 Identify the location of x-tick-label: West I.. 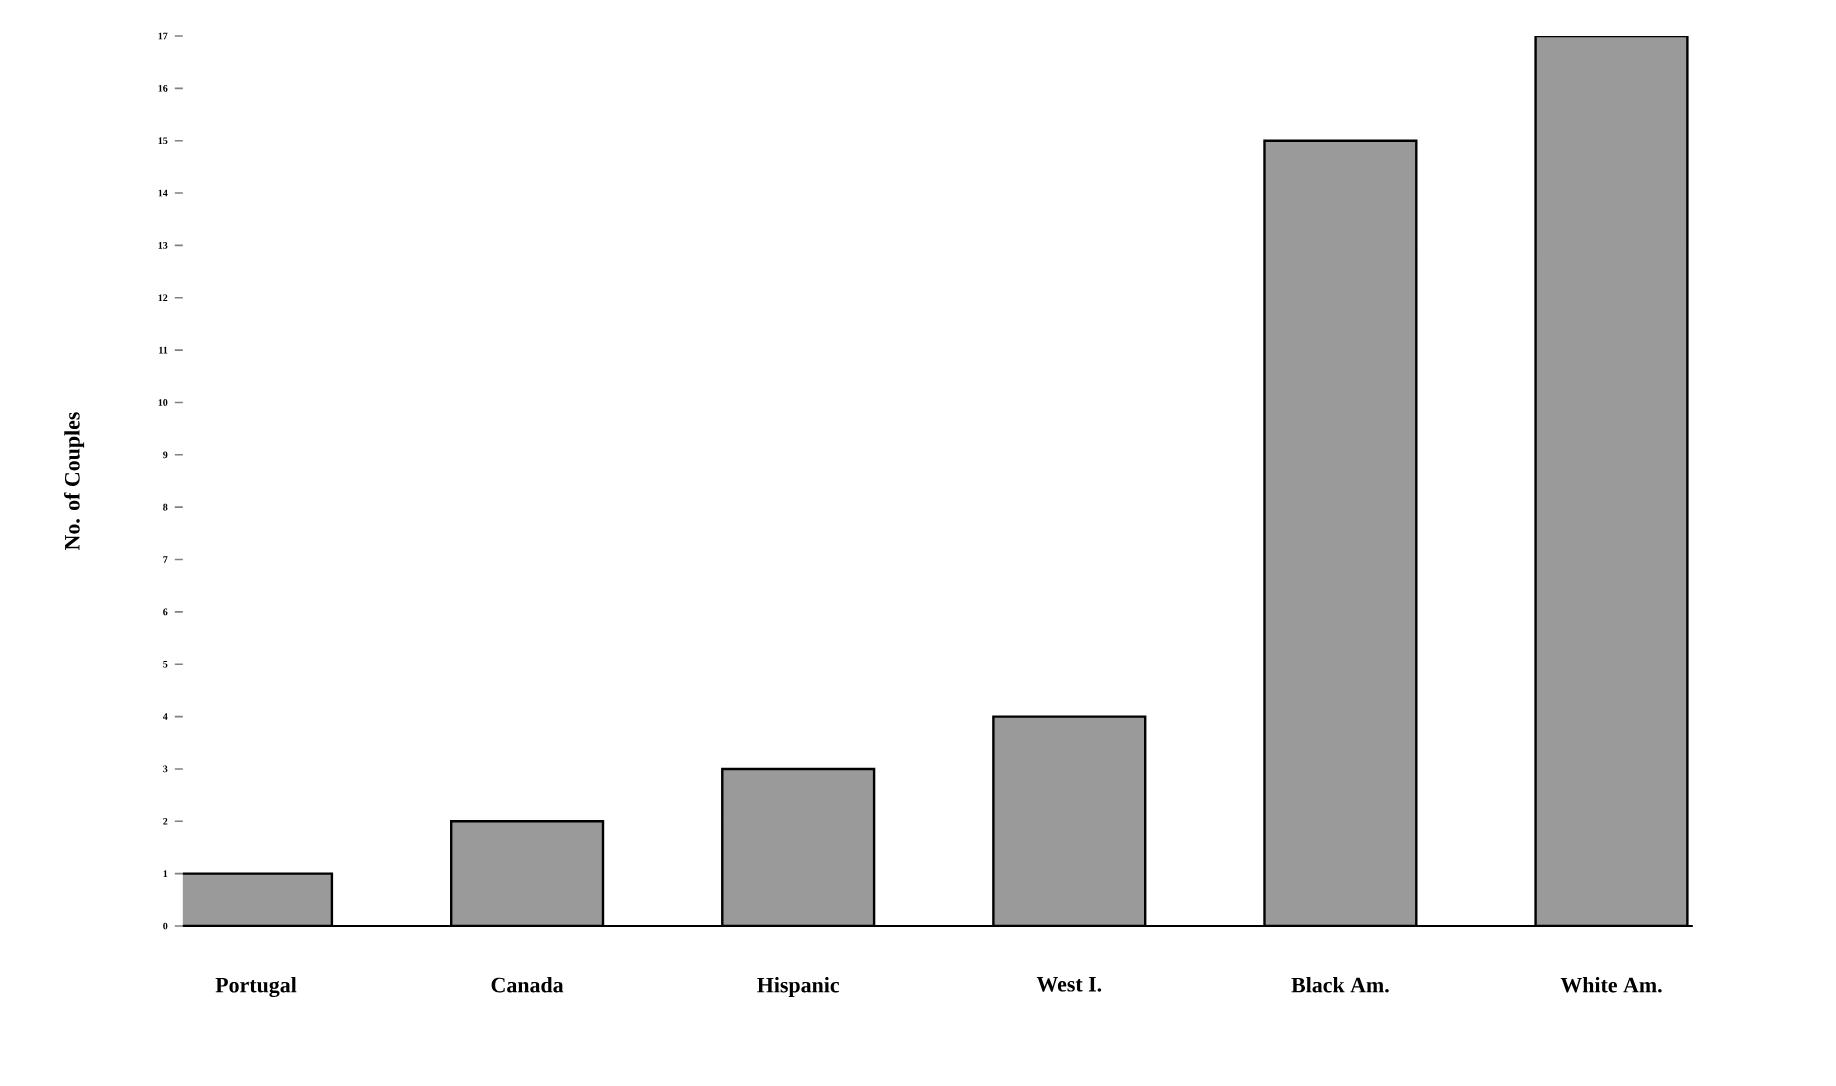
(1069, 984).